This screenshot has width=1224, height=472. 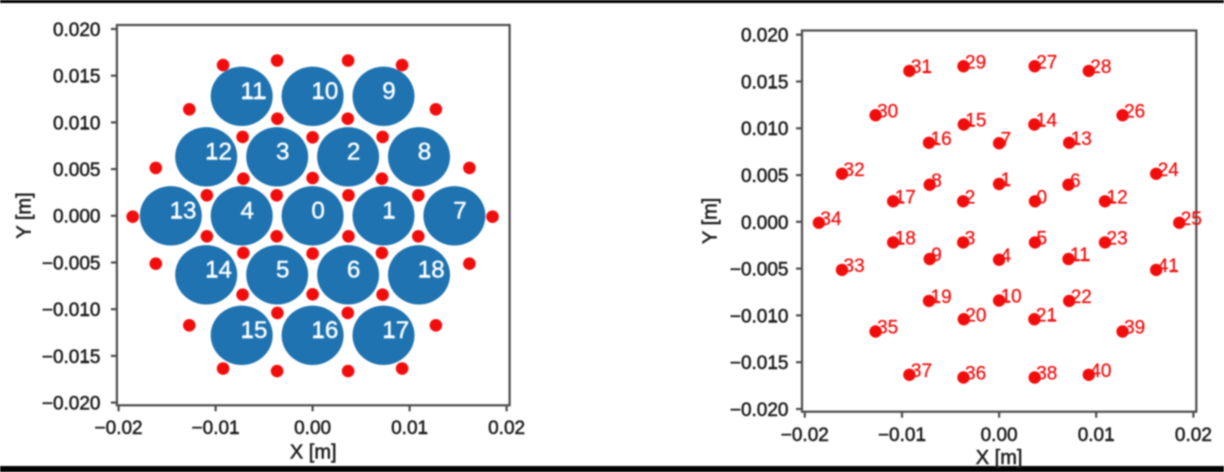 I want to click on svg-text: 33, so click(x=854, y=266).